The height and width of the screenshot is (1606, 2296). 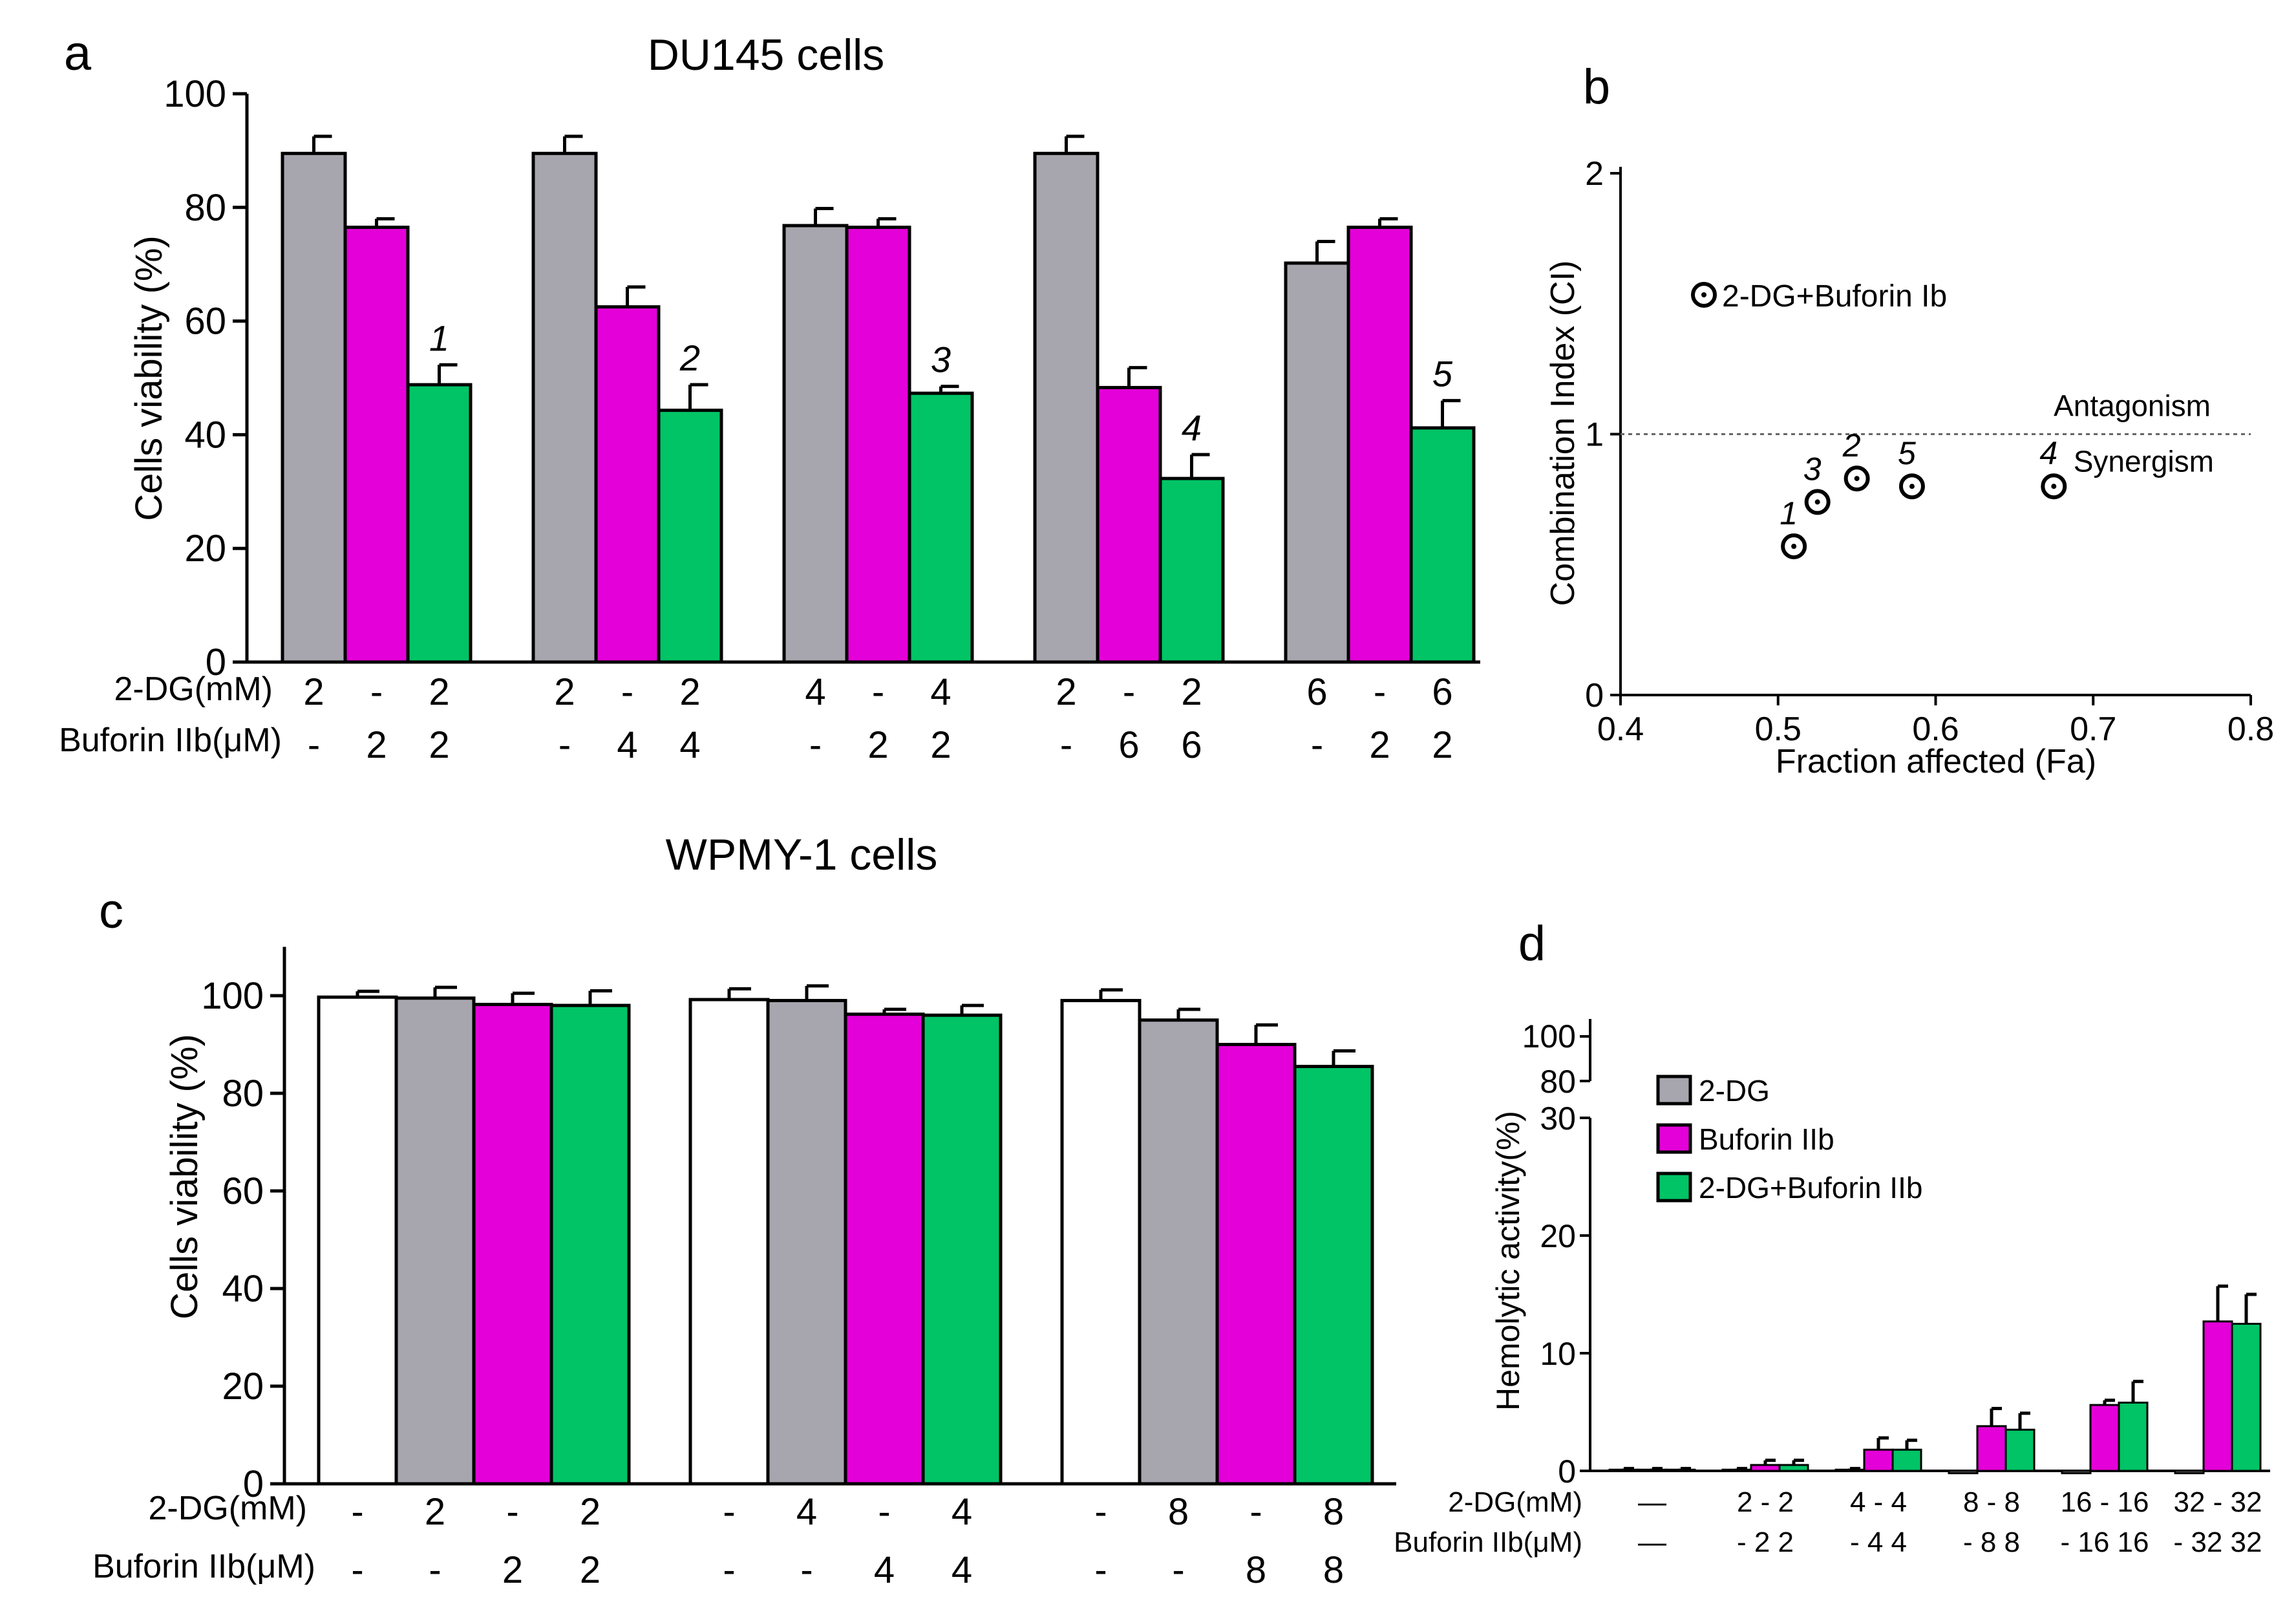 I want to click on panel-d-y-tick-label: 30, so click(x=1558, y=1118).